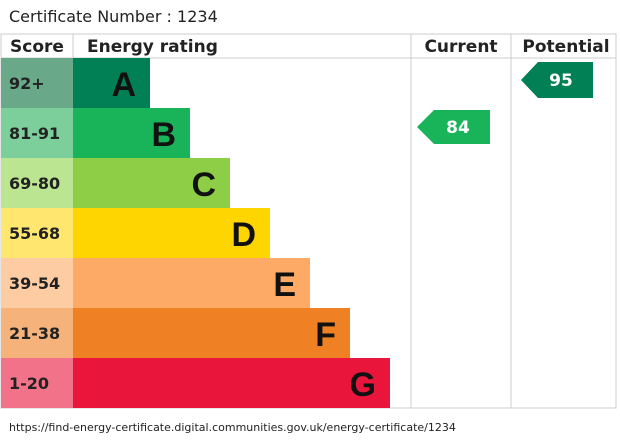 This screenshot has width=620, height=440. Describe the element at coordinates (284, 285) in the screenshot. I see `band-letter: E` at that location.